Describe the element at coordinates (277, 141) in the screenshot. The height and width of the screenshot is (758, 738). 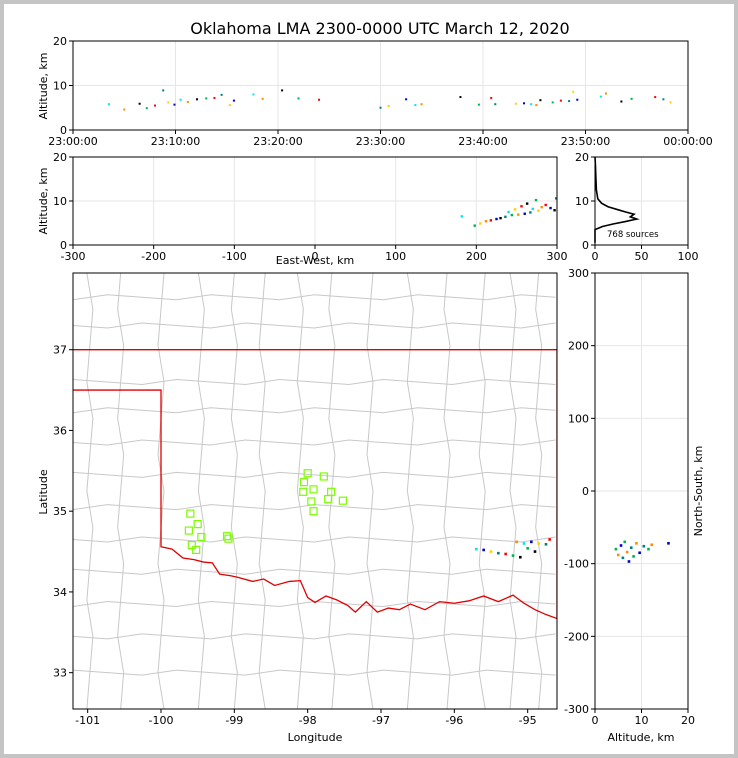
I see `time-ticklabel-x: 23:20:00` at that location.